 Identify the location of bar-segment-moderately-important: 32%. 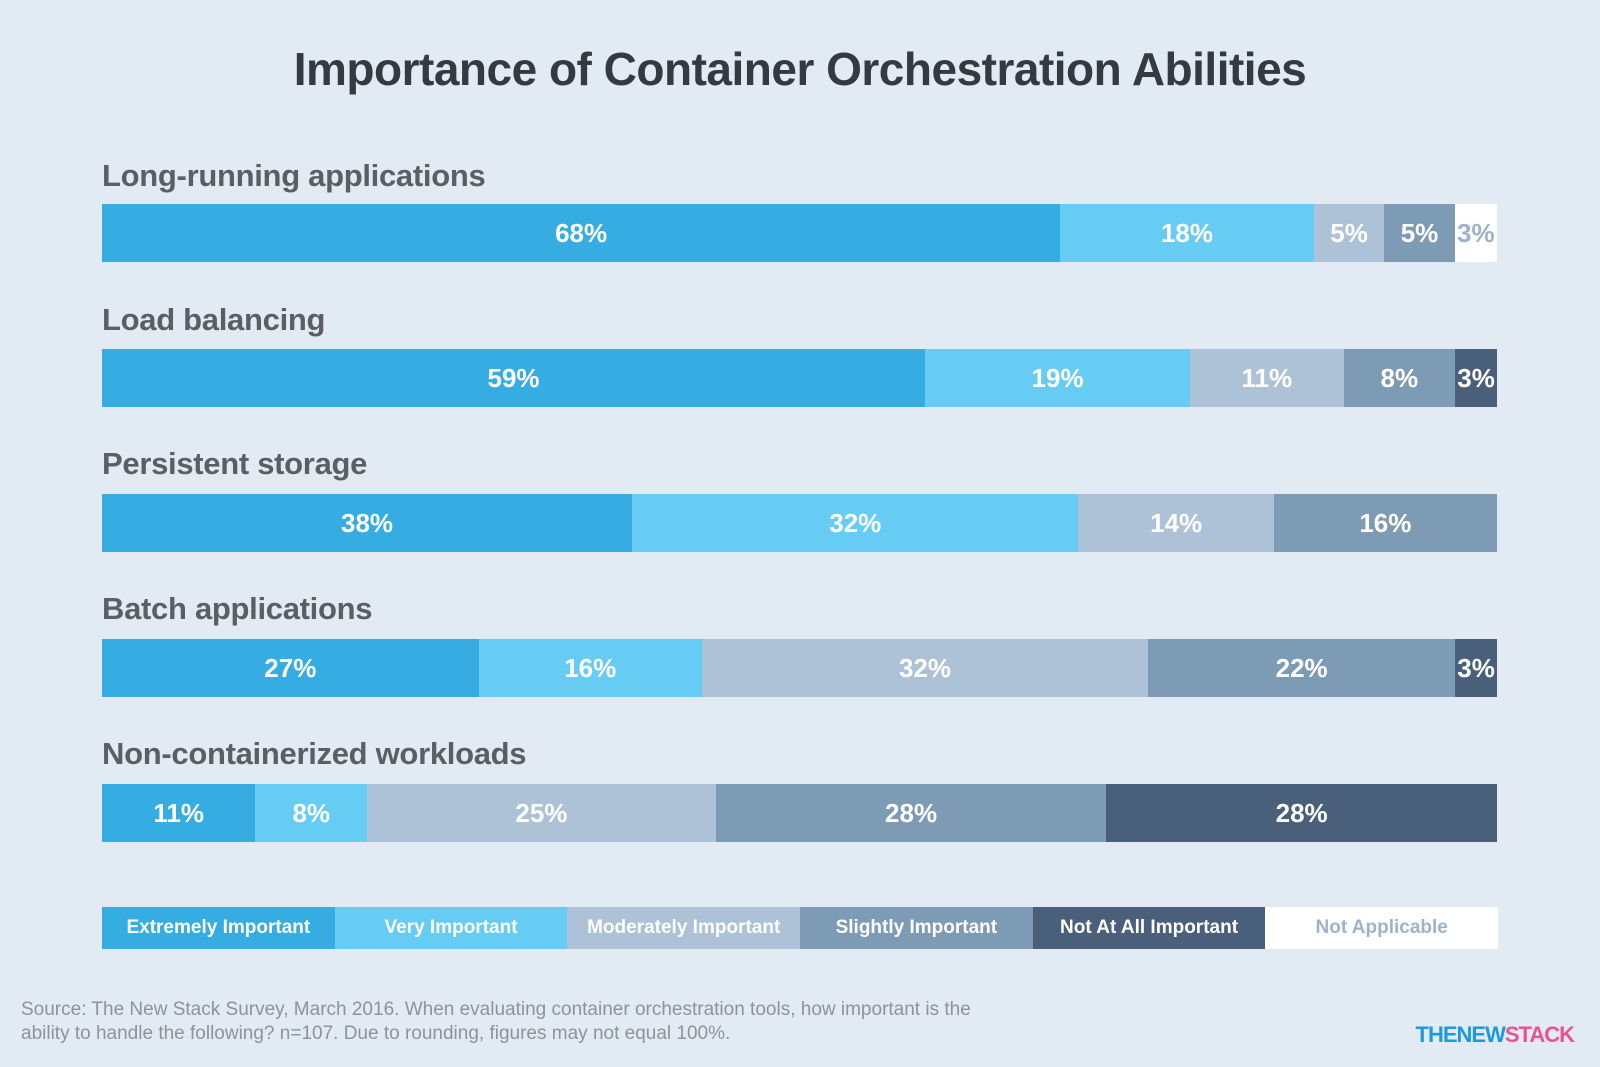
(925, 668).